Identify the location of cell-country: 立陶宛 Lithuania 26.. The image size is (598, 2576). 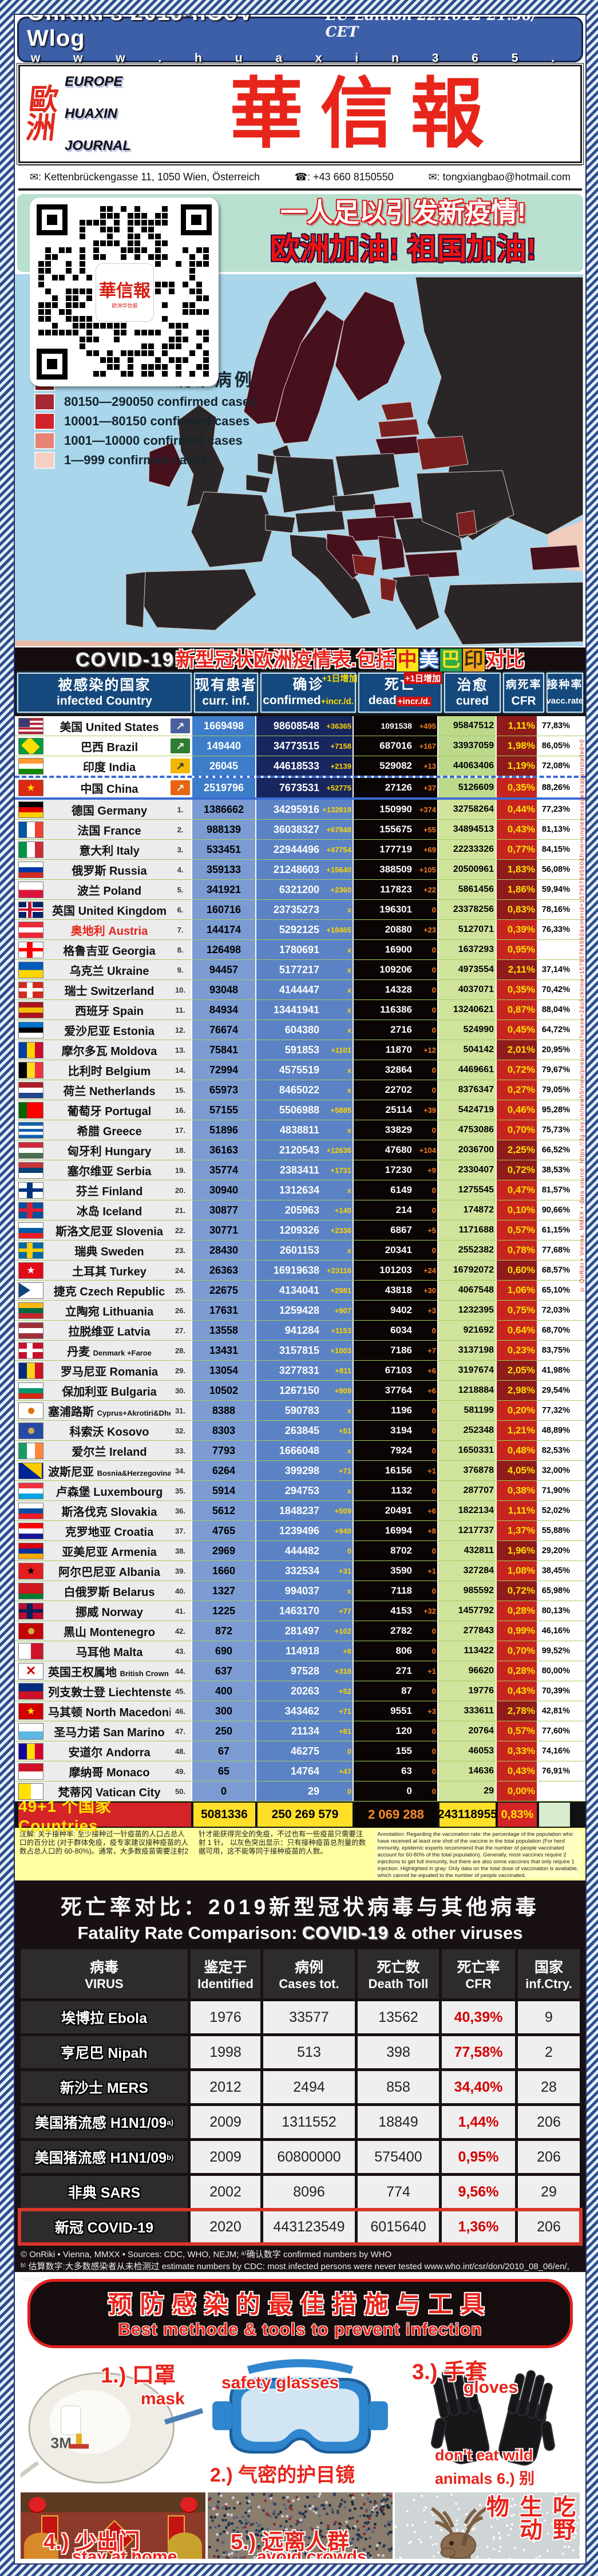
(105, 1310).